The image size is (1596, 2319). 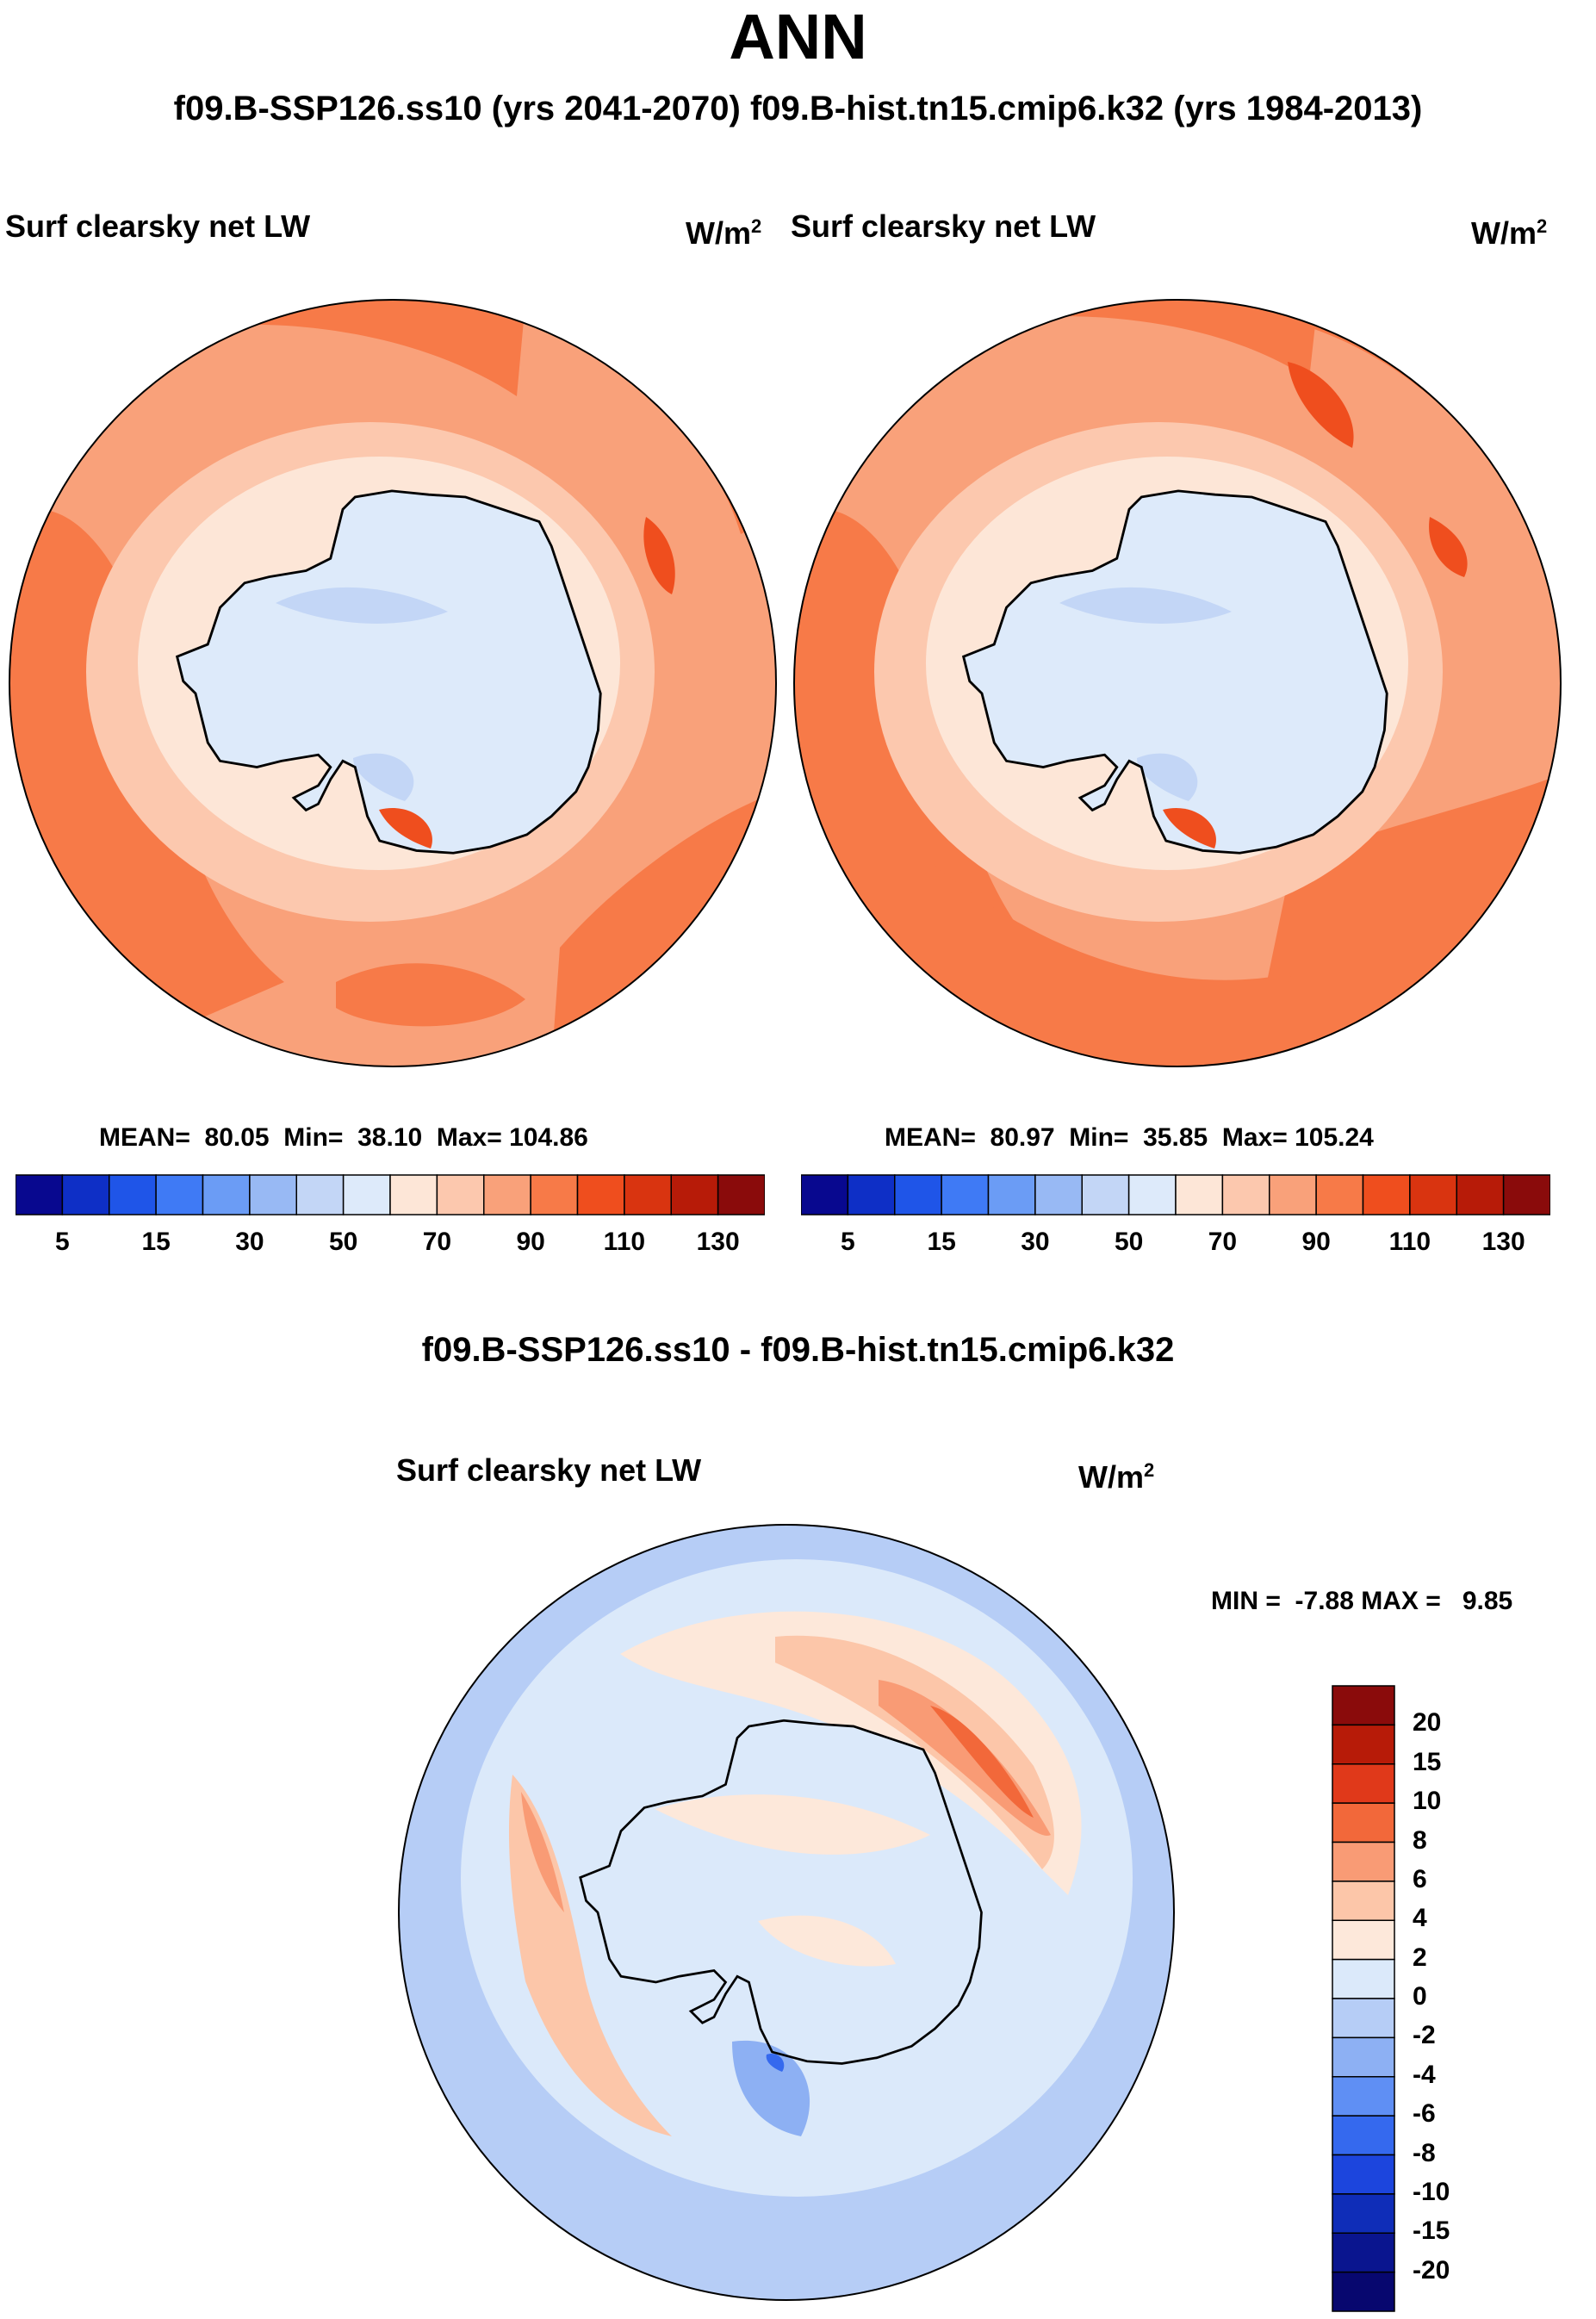 What do you see at coordinates (437, 1242) in the screenshot?
I see `panel1-colorbar-tick: 70` at bounding box center [437, 1242].